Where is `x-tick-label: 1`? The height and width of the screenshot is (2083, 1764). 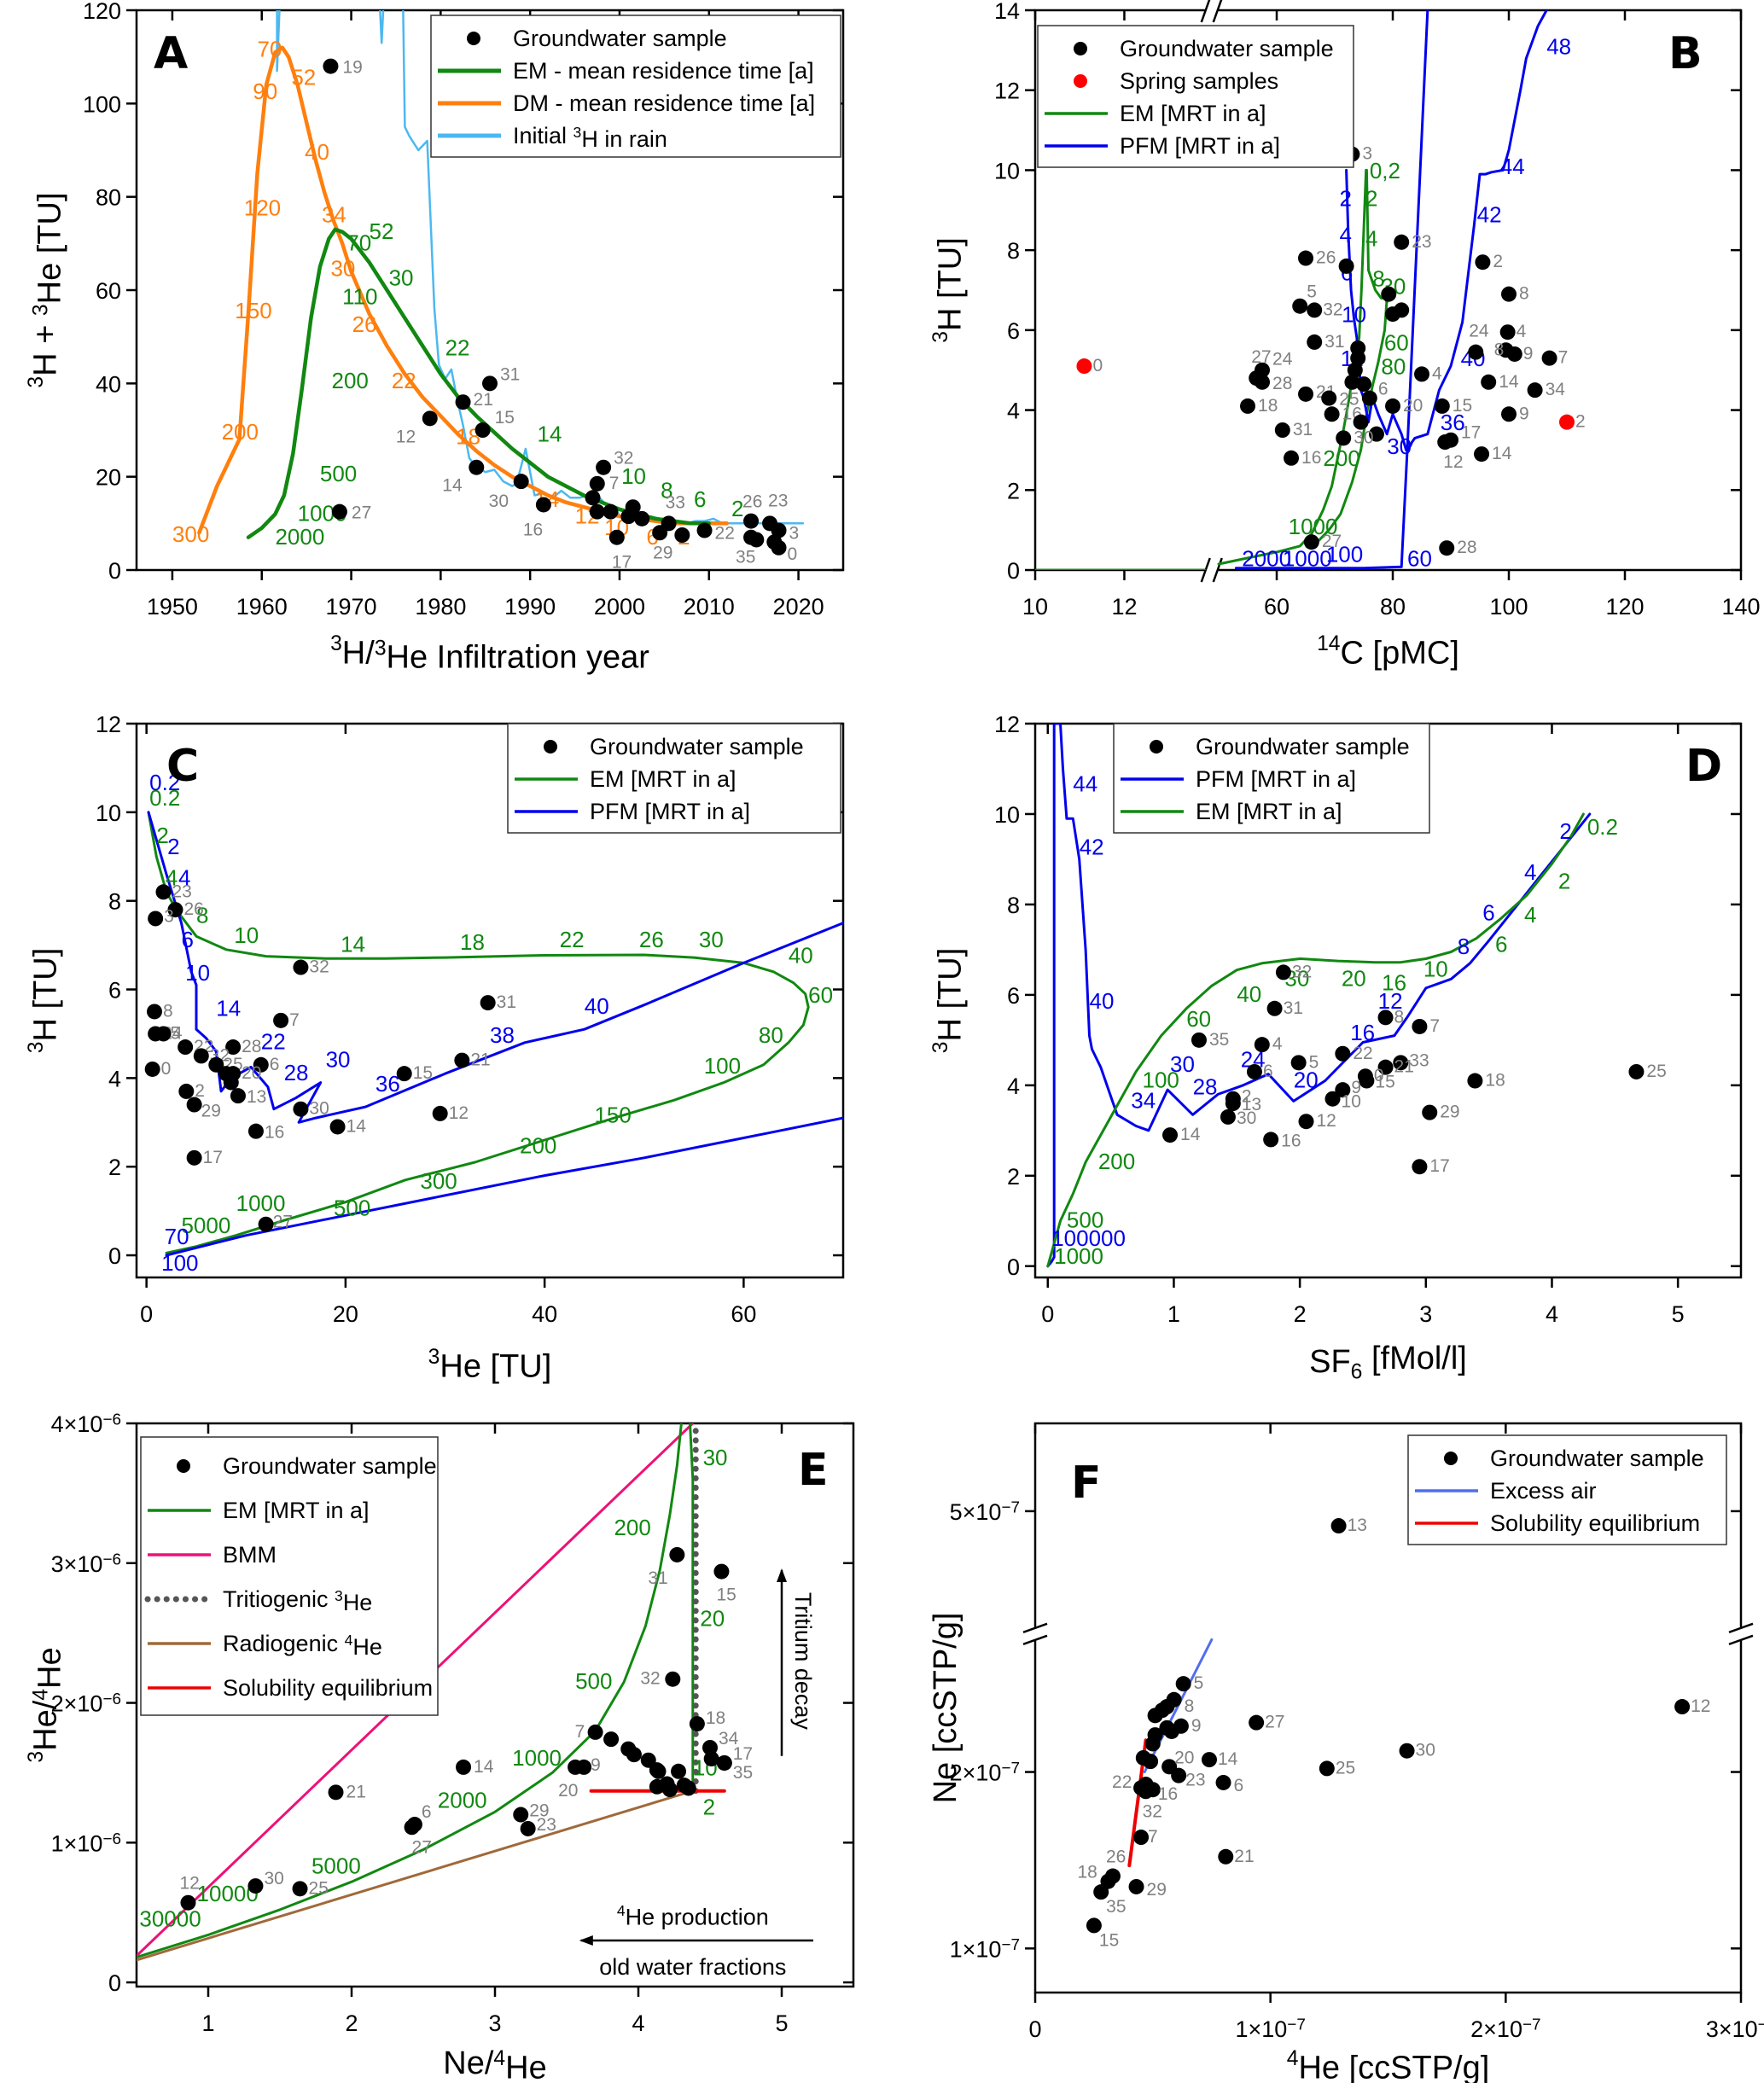
x-tick-label: 1 is located at coordinates (207, 2023).